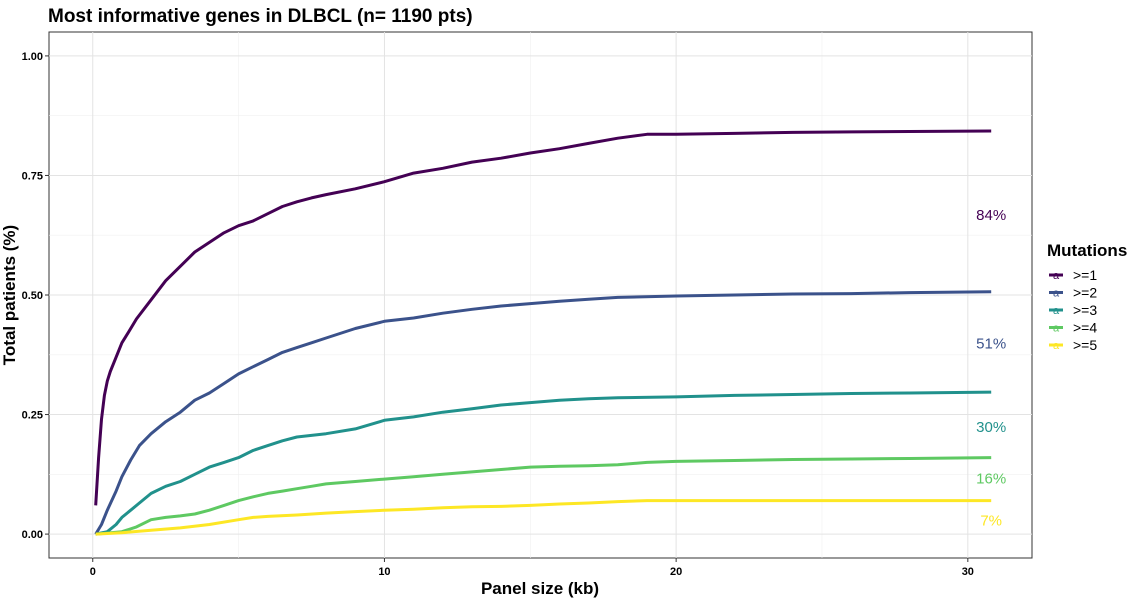  What do you see at coordinates (1085, 328) in the screenshot?
I see `legend-label: >=4` at bounding box center [1085, 328].